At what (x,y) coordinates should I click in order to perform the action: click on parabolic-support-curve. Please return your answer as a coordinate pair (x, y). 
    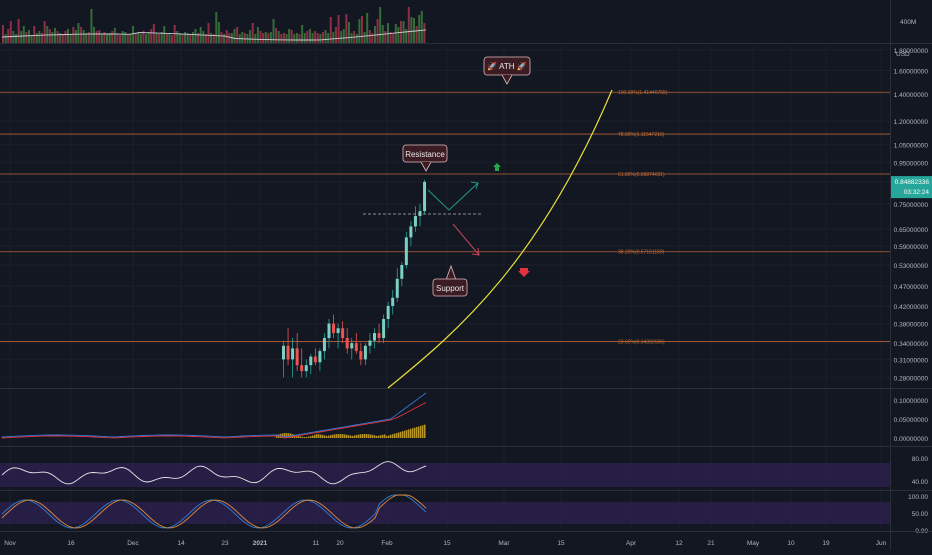
    Looking at the image, I should click on (500, 239).